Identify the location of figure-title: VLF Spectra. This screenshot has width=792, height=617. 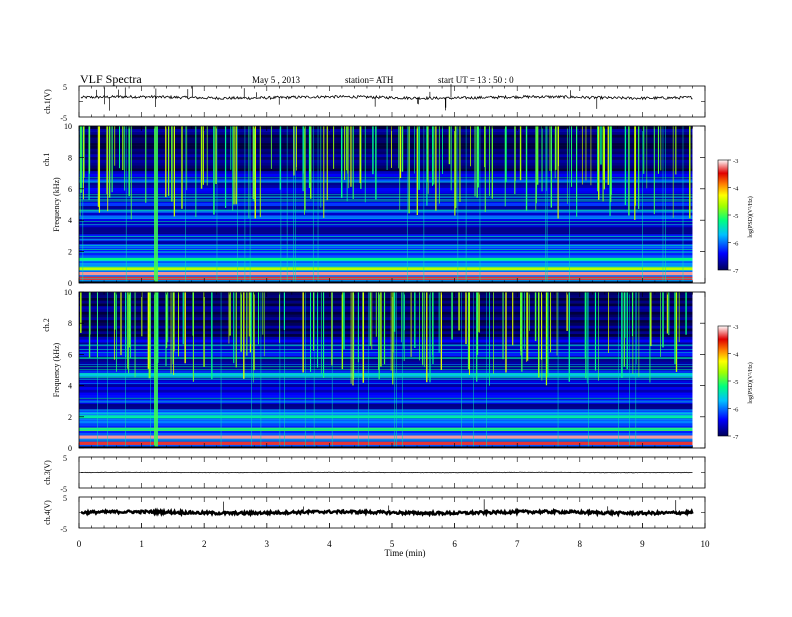
(111, 79).